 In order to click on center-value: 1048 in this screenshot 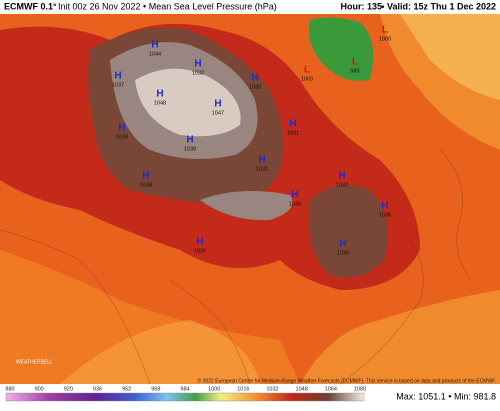, I will do `click(160, 103)`.